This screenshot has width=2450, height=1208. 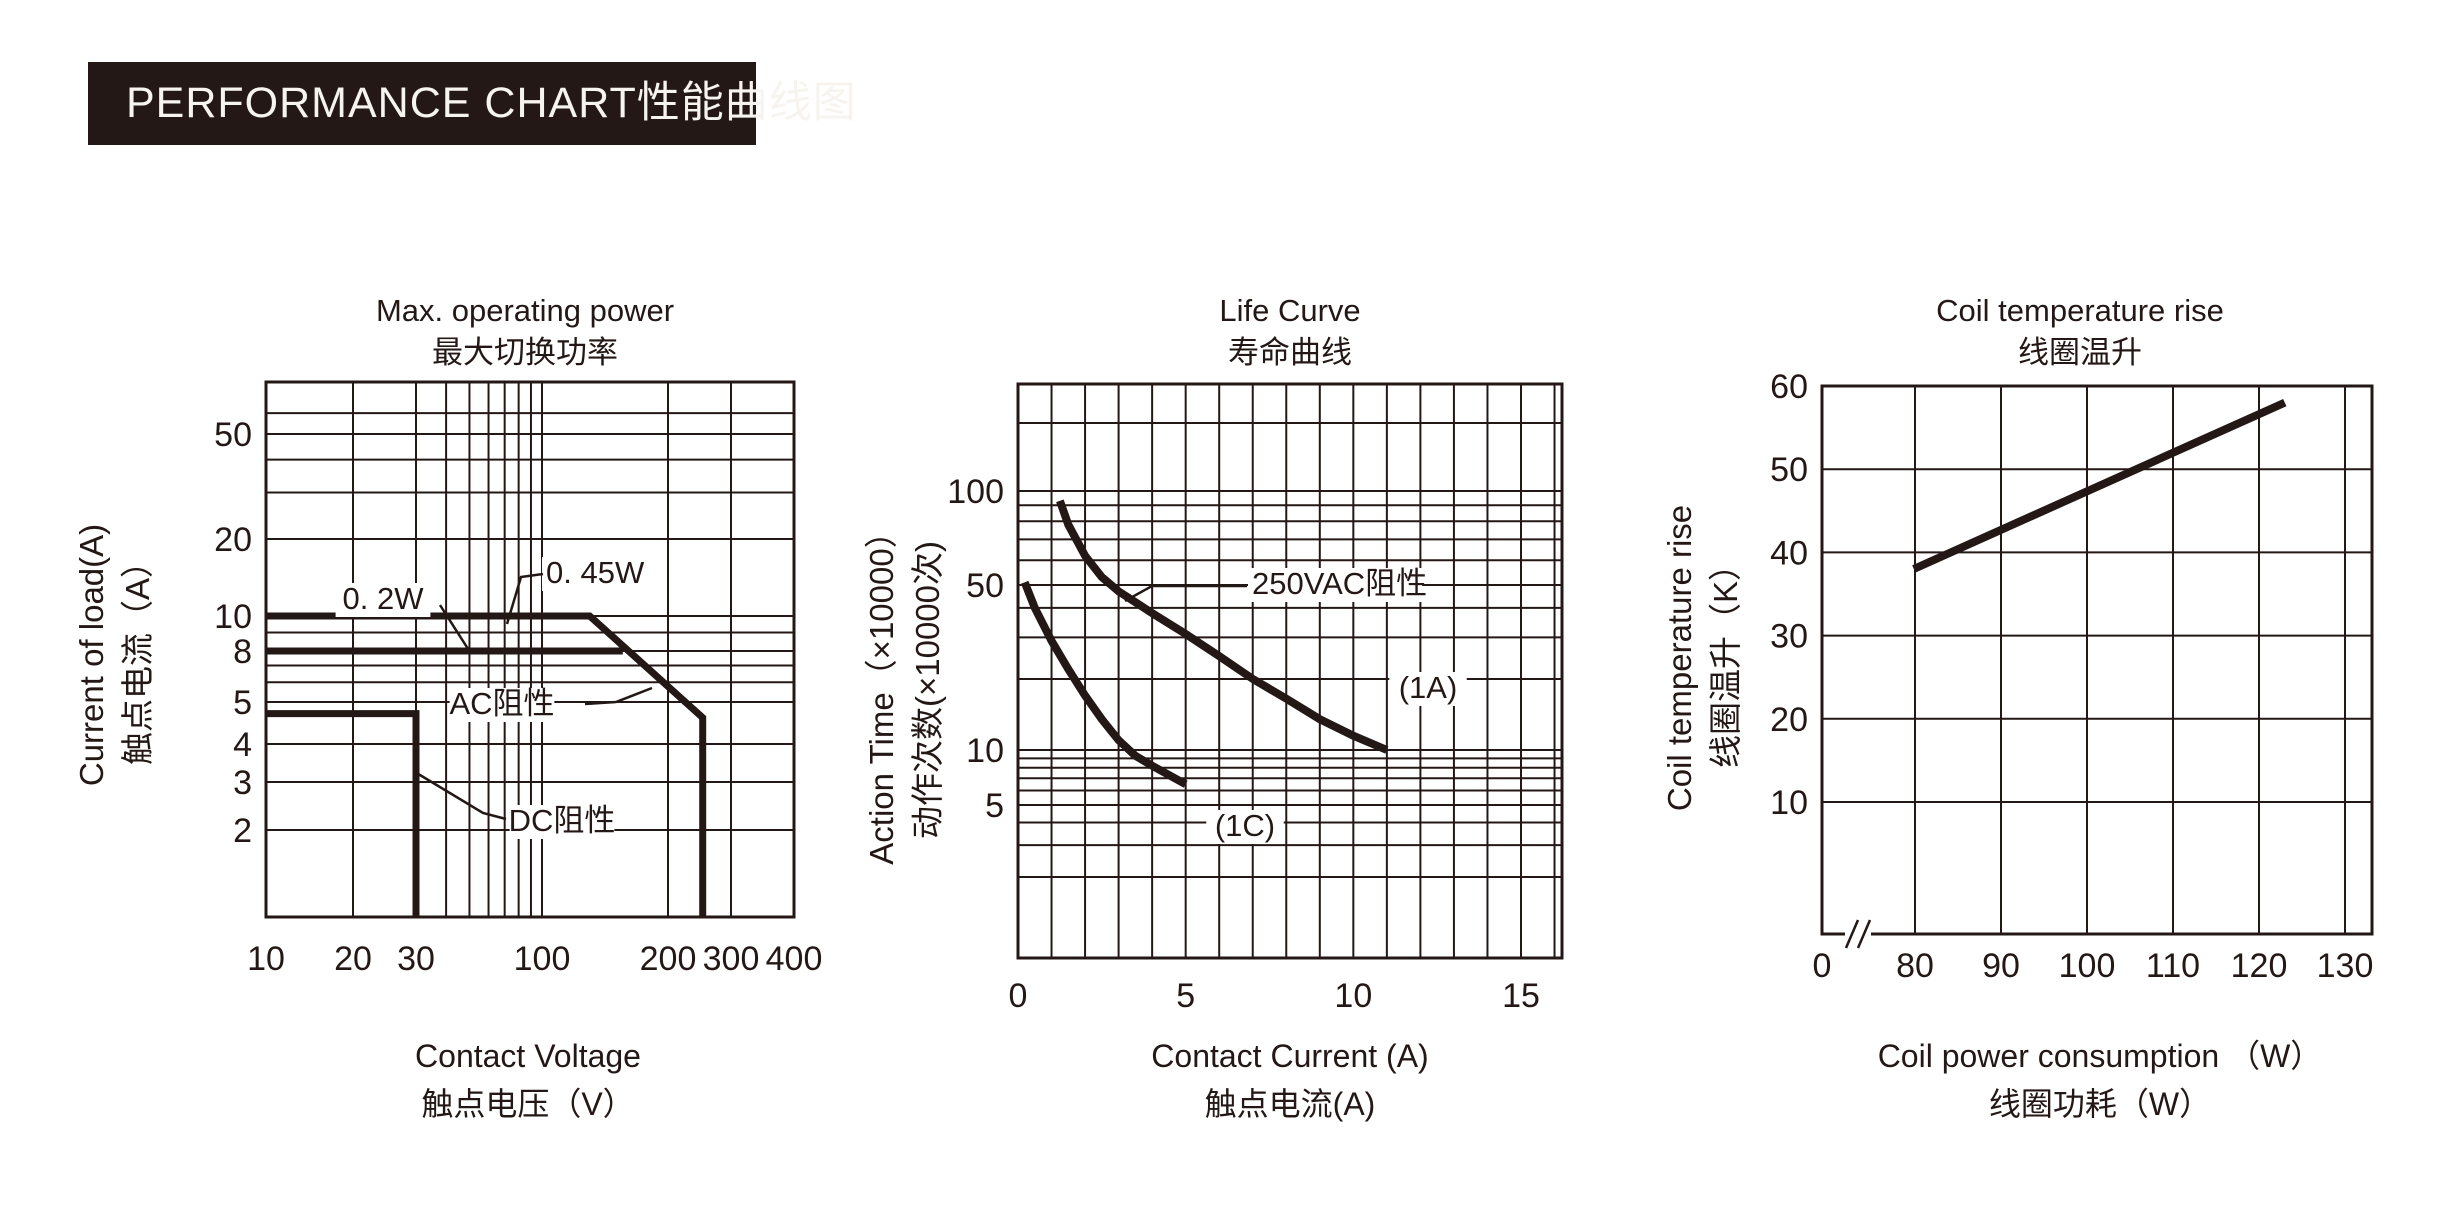 I want to click on chart1-xlabel-zh: 触点电压（V）, so click(x=528, y=1104).